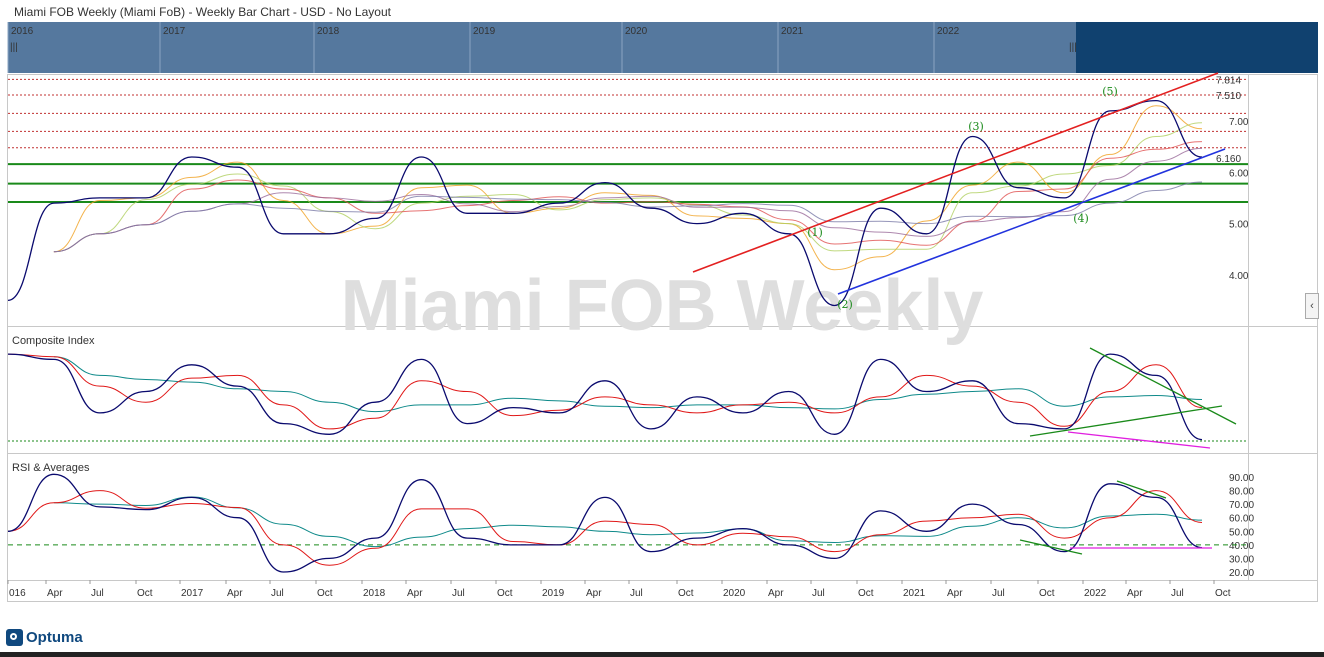  What do you see at coordinates (1241, 532) in the screenshot?
I see `rsi-y-tick: 50.00` at bounding box center [1241, 532].